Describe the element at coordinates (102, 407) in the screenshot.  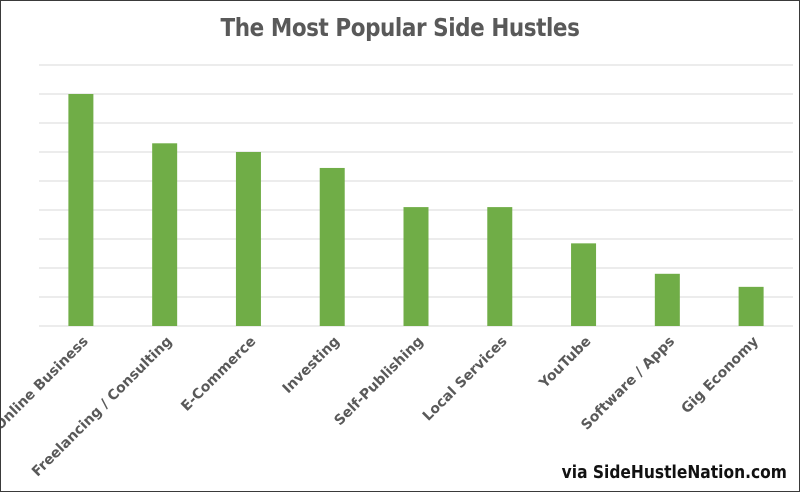
I see `x-tick-label: Freelancing / Consulting` at that location.